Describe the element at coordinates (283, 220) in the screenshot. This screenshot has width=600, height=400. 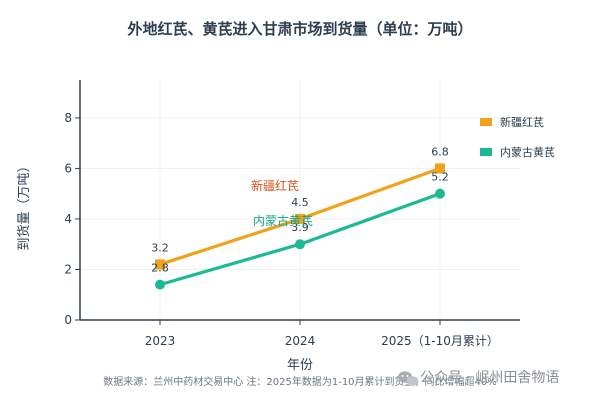
I see `series-annotation: 内蒙古黄芪` at that location.